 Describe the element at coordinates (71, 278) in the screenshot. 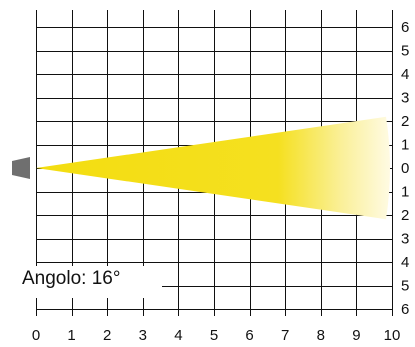

I see `angle-label: Angolo: 16°` at that location.